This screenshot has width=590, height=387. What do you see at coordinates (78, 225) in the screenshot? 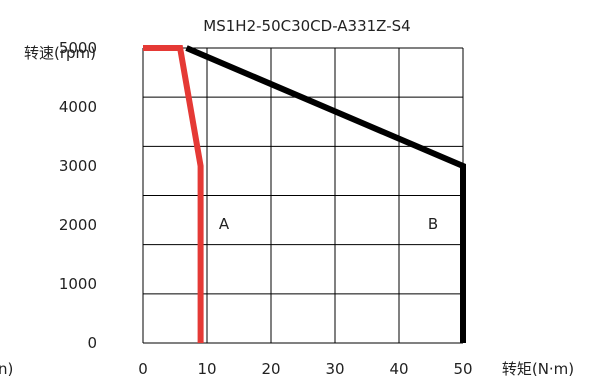
I see `y-tick-label: 2000` at bounding box center [78, 225].